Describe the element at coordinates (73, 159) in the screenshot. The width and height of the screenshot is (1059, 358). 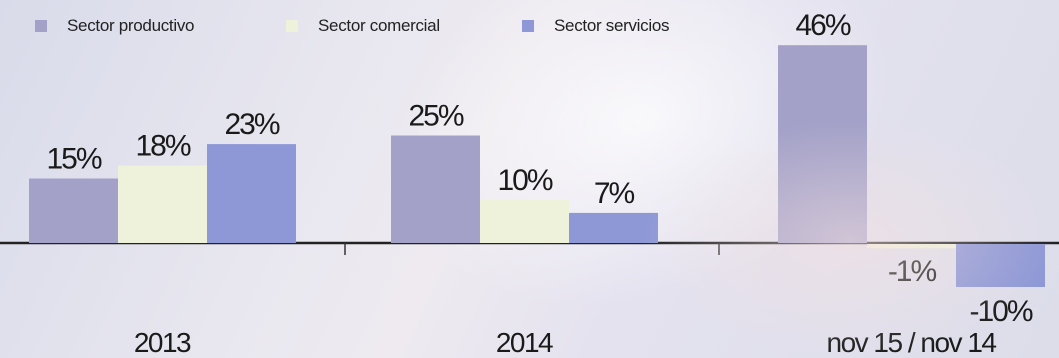
I see `data-label: 15%` at that location.